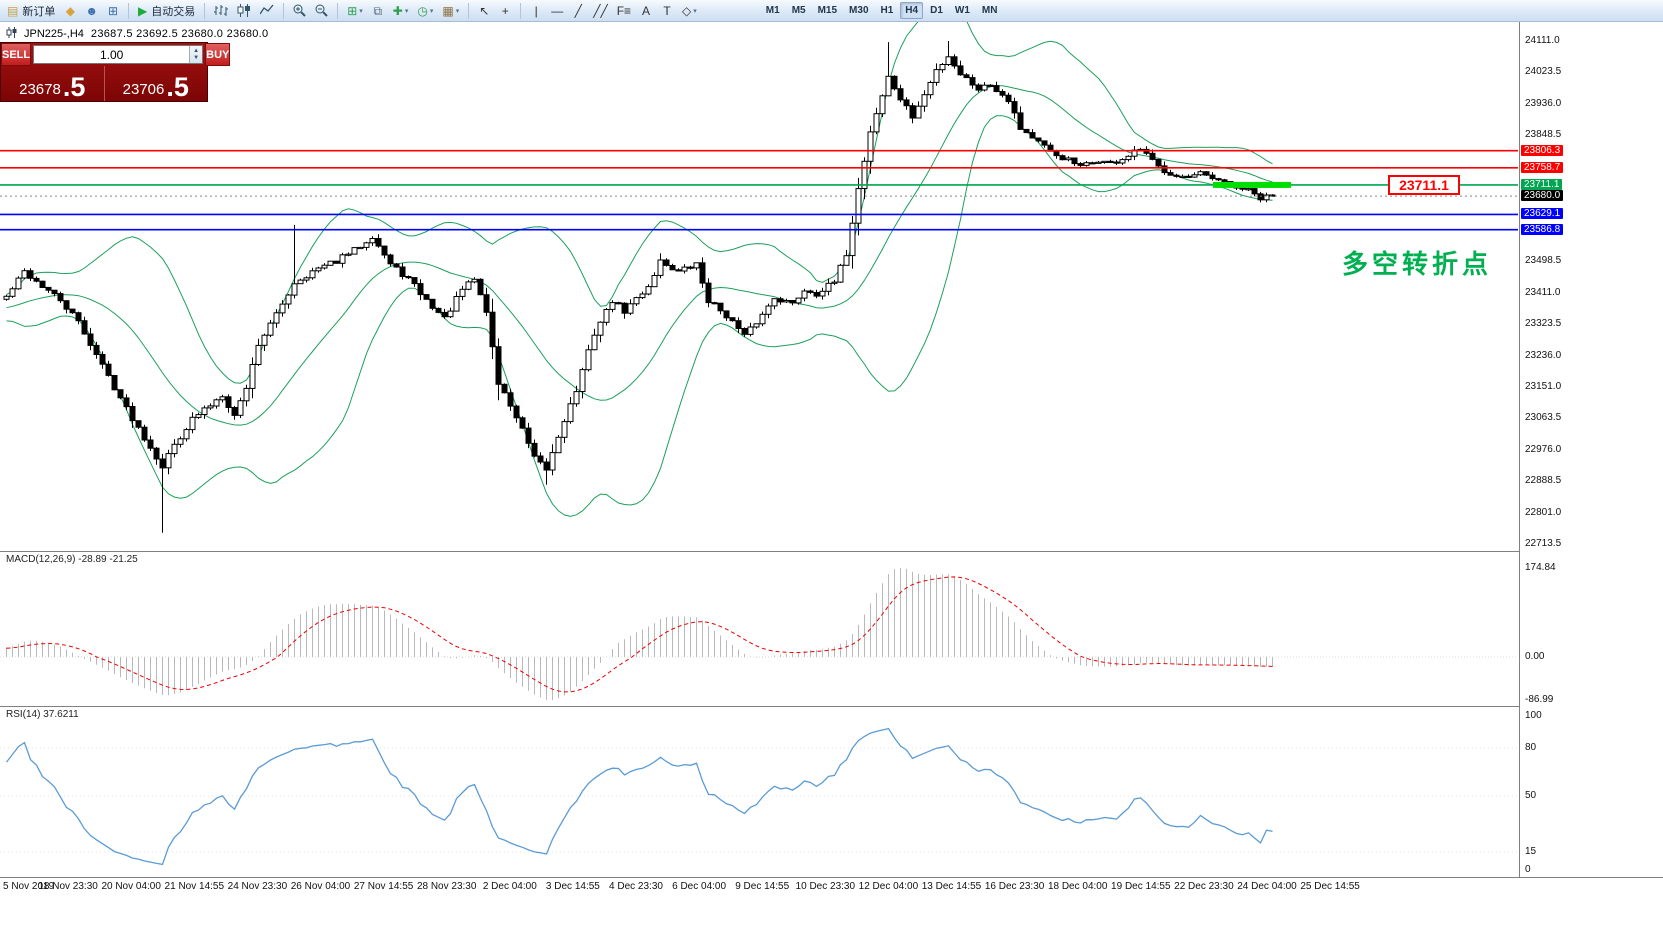 This screenshot has width=1663, height=947. I want to click on time-tick-label: 5 Nov 2019, so click(29, 886).